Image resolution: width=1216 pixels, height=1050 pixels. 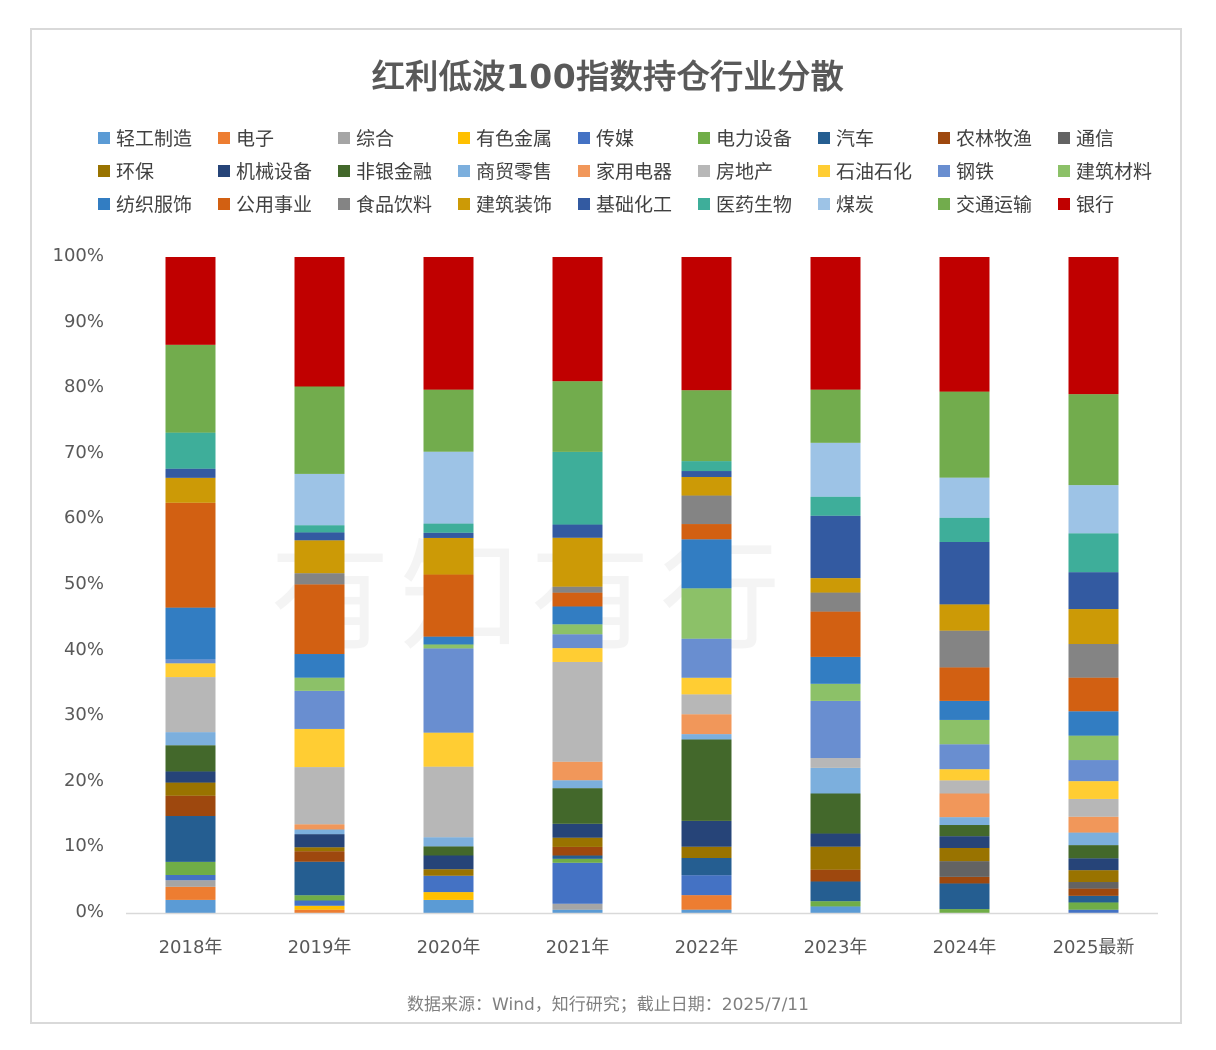 I want to click on bar-segment: 2018年 电力设备, so click(x=190, y=868).